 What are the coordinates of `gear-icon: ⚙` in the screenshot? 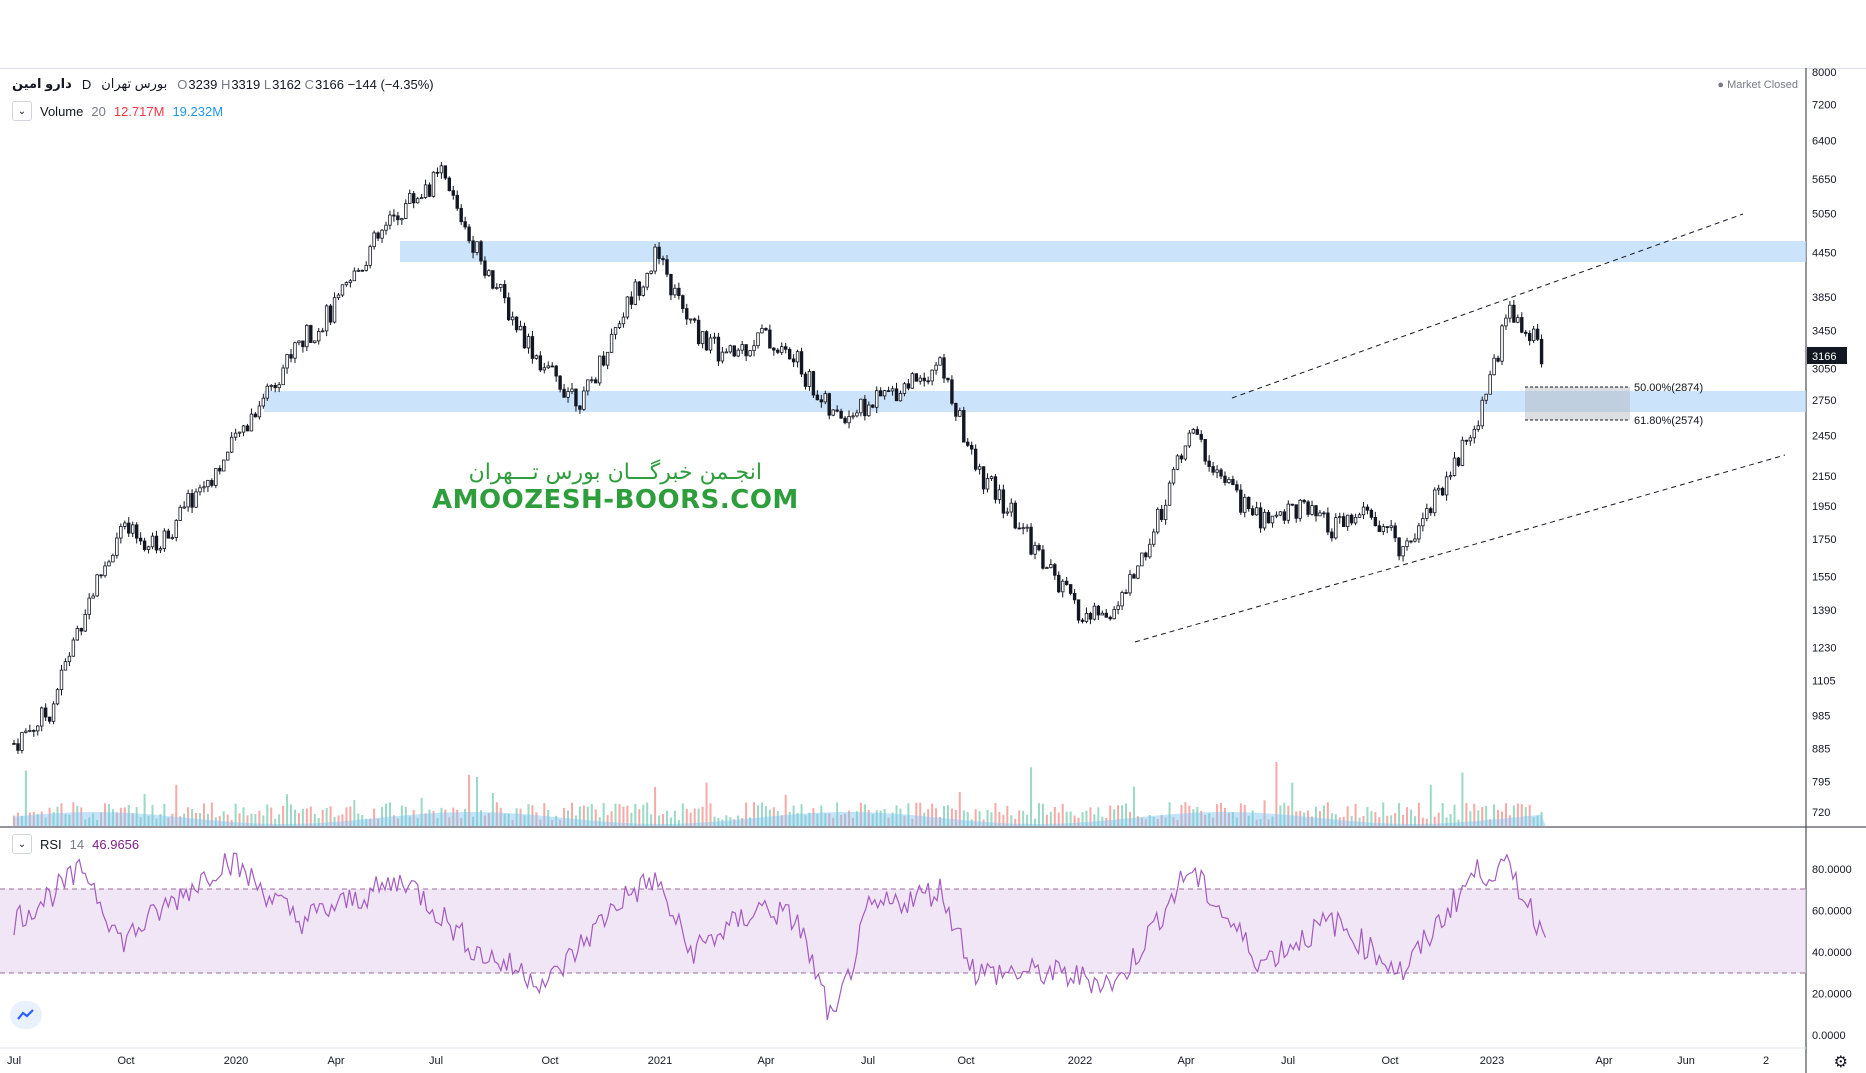 It's located at (1840, 1062).